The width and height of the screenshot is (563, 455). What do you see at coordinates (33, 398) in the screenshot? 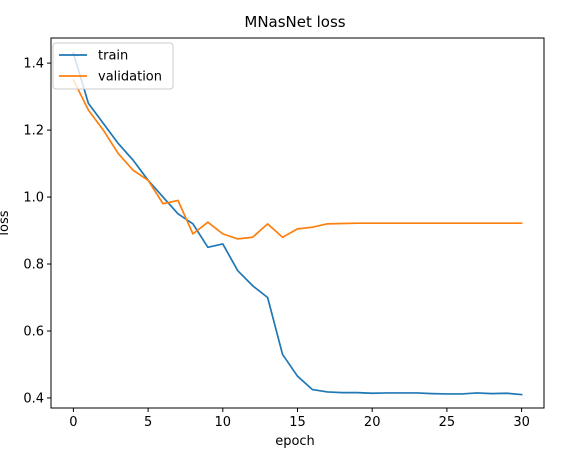
I see `y-tick-label: 0.4` at bounding box center [33, 398].